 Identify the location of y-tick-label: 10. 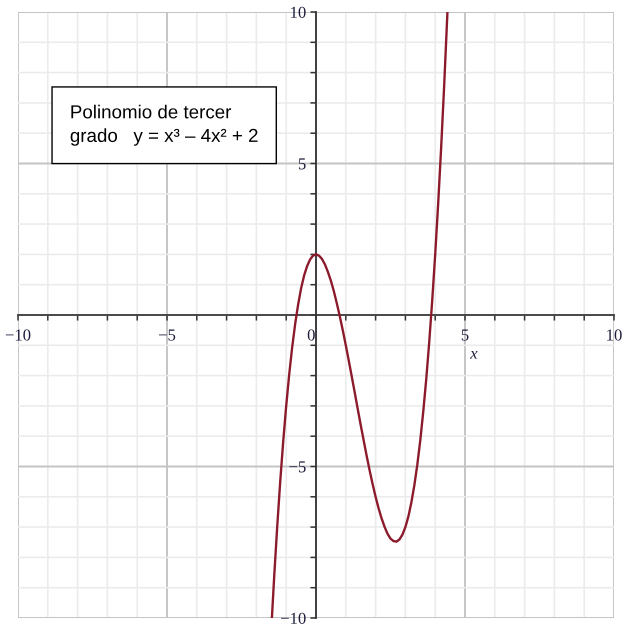
(298, 12).